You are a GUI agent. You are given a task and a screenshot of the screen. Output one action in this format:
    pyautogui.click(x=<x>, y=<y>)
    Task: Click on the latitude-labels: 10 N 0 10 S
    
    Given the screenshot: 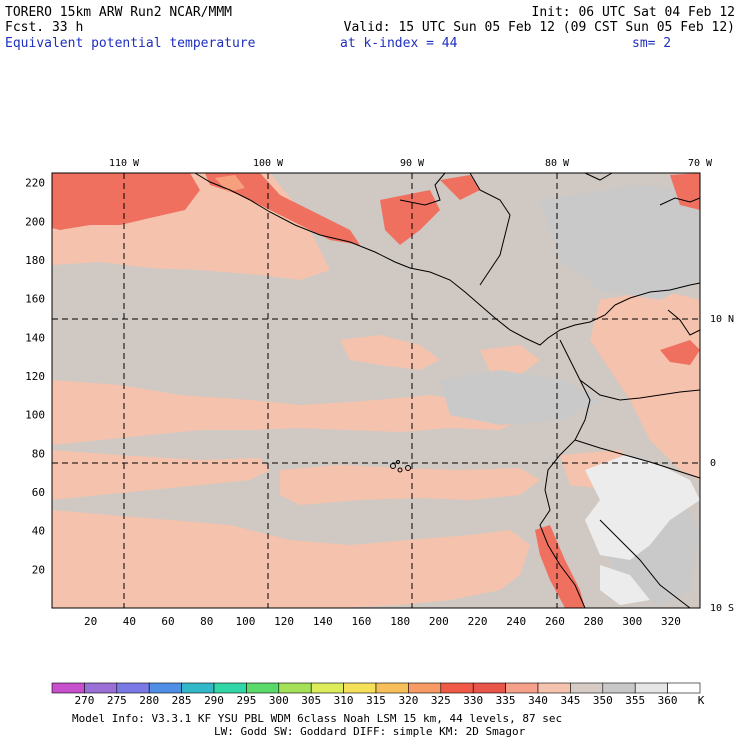 What is the action you would take?
    pyautogui.click(x=722, y=464)
    